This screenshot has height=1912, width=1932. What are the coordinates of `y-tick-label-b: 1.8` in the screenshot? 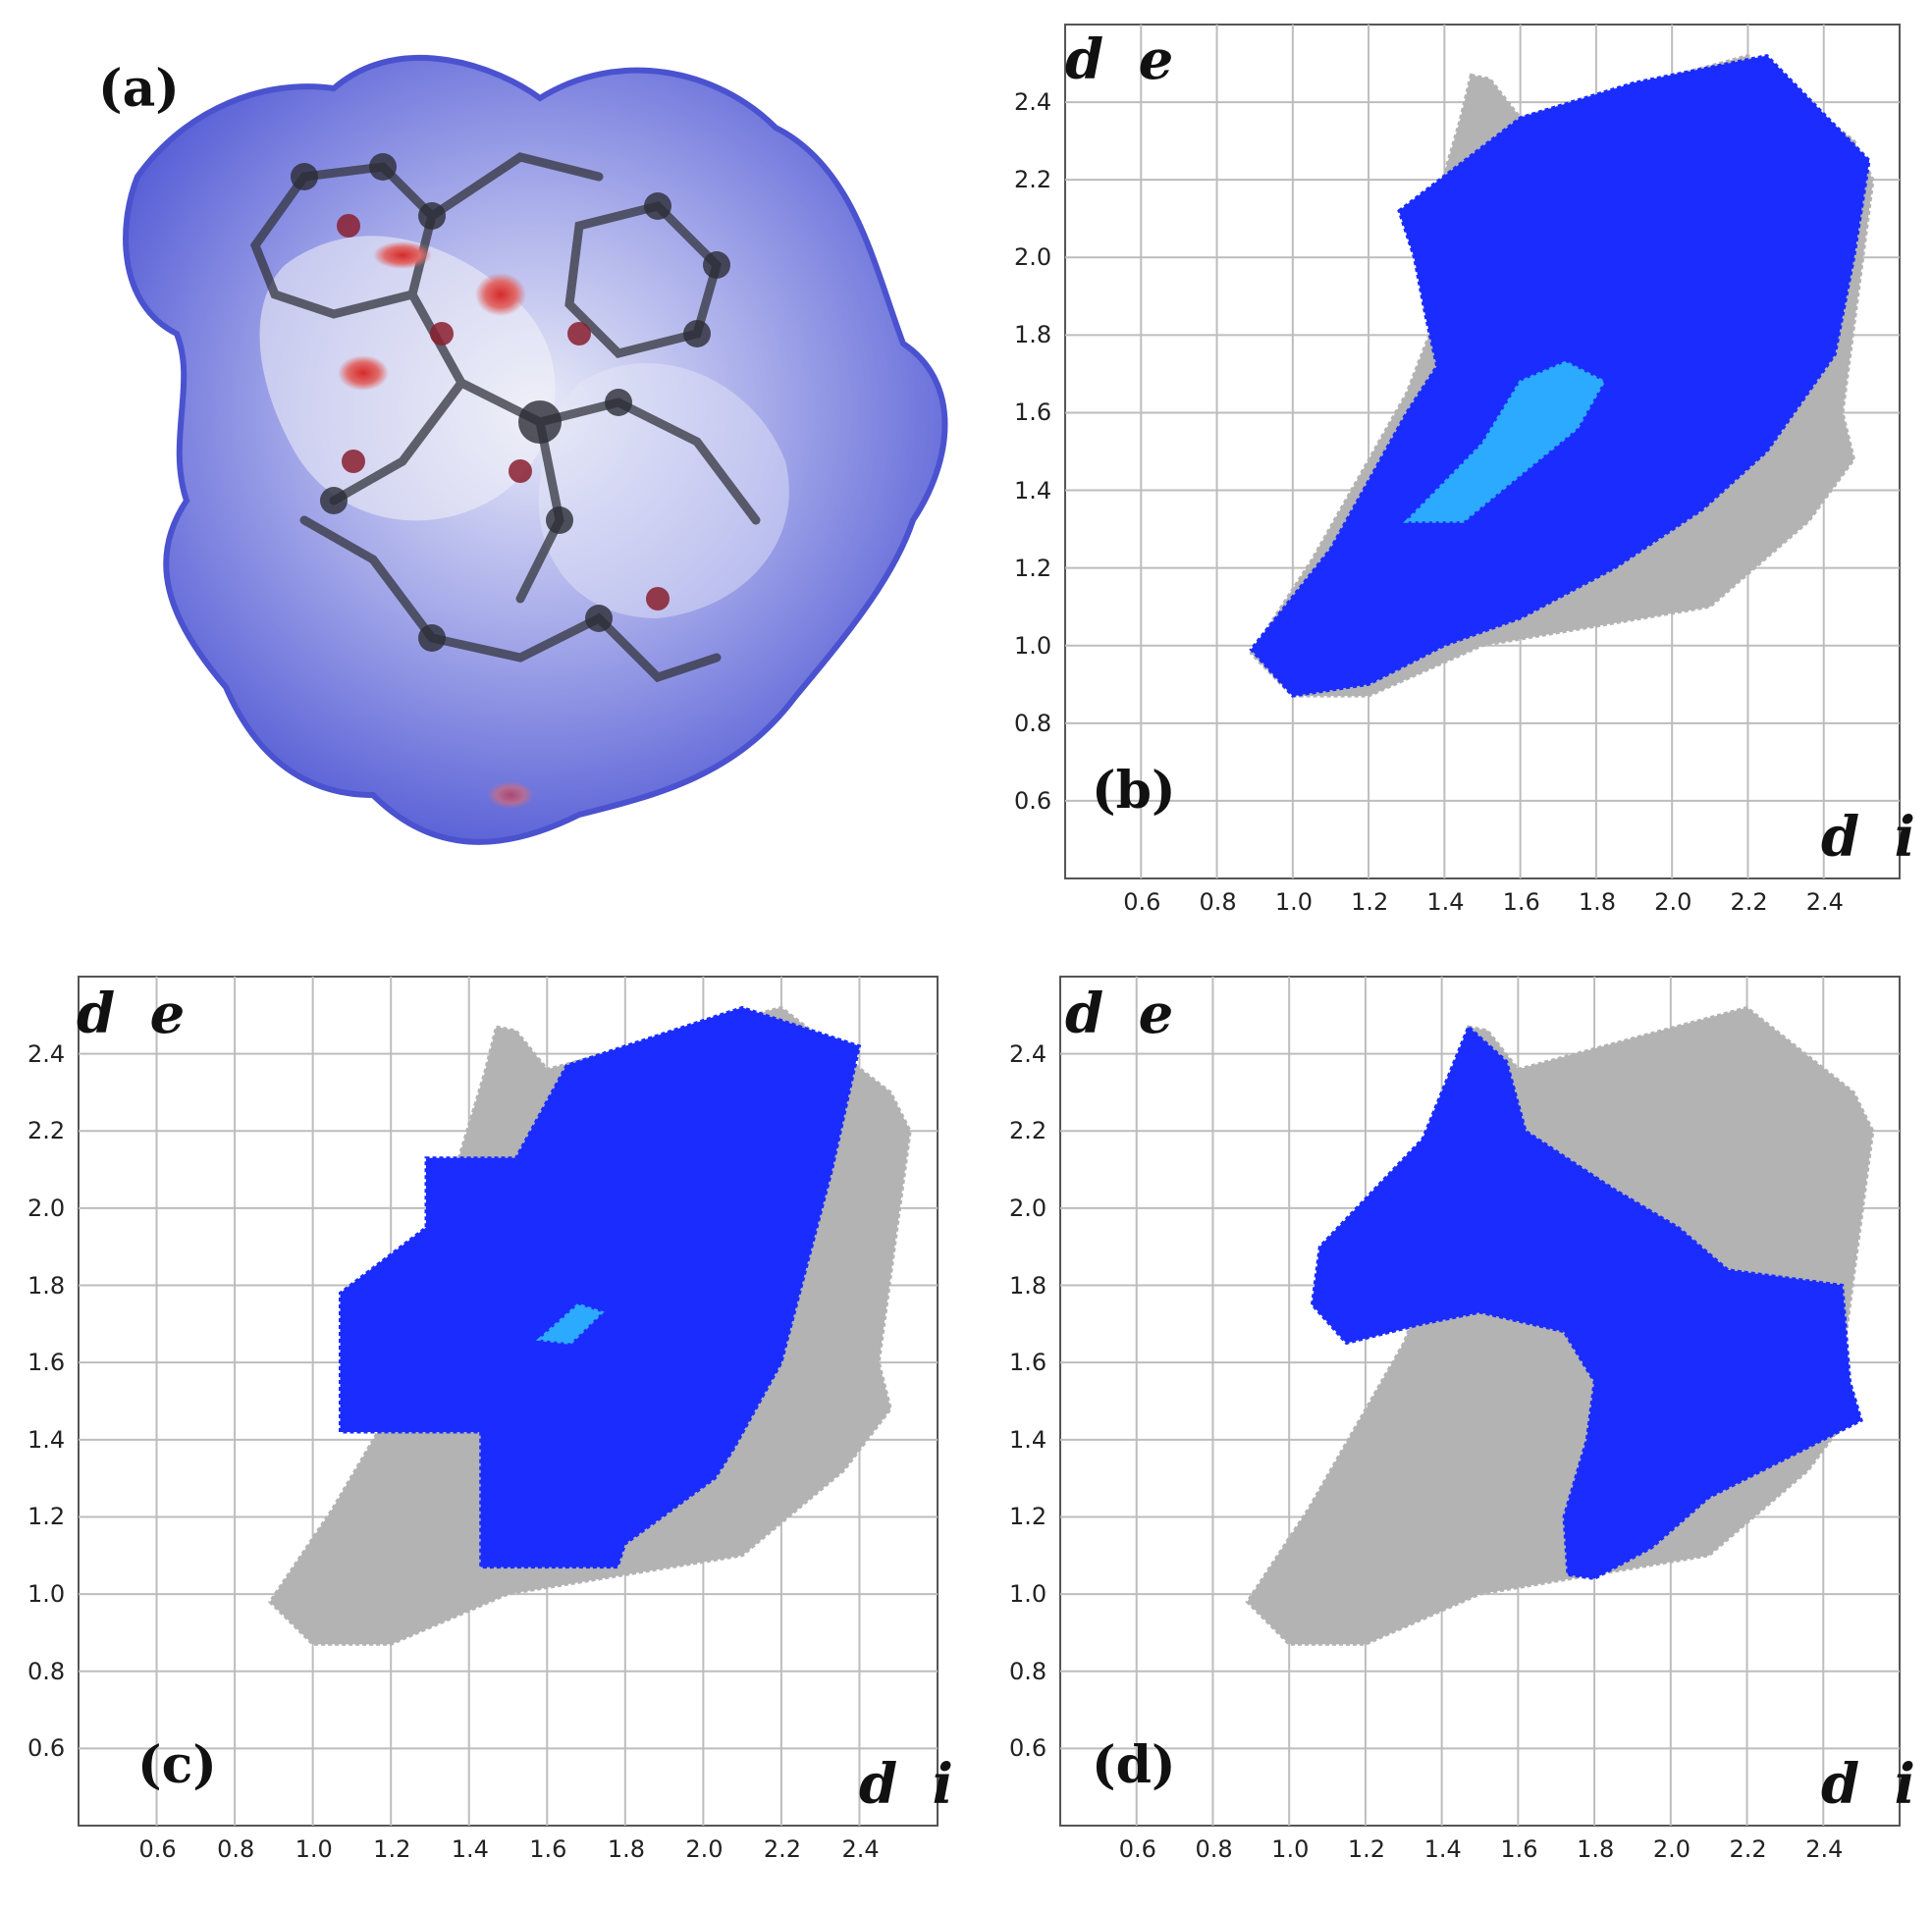 It's located at (1033, 335).